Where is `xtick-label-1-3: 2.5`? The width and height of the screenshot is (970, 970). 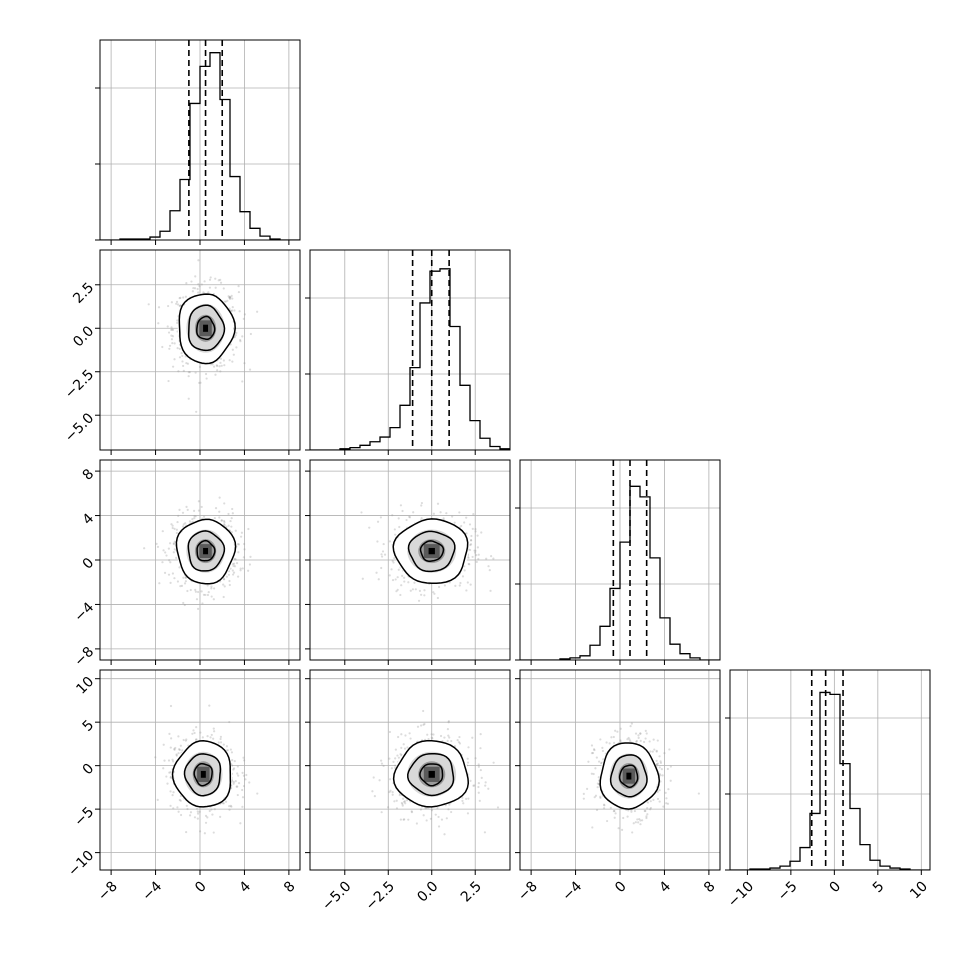 xtick-label-1-3: 2.5 is located at coordinates (471, 891).